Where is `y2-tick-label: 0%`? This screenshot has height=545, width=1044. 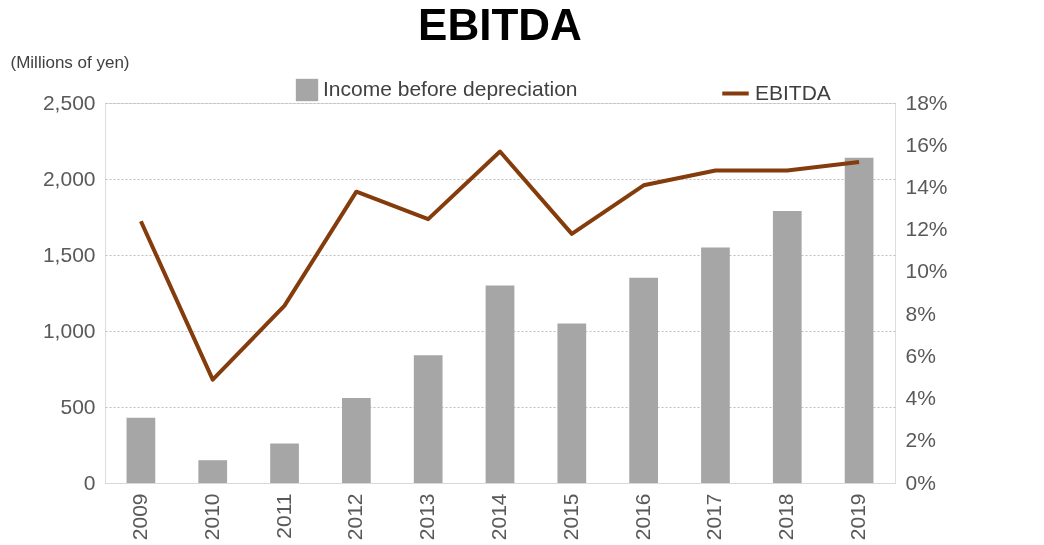
y2-tick-label: 0% is located at coordinates (920, 482).